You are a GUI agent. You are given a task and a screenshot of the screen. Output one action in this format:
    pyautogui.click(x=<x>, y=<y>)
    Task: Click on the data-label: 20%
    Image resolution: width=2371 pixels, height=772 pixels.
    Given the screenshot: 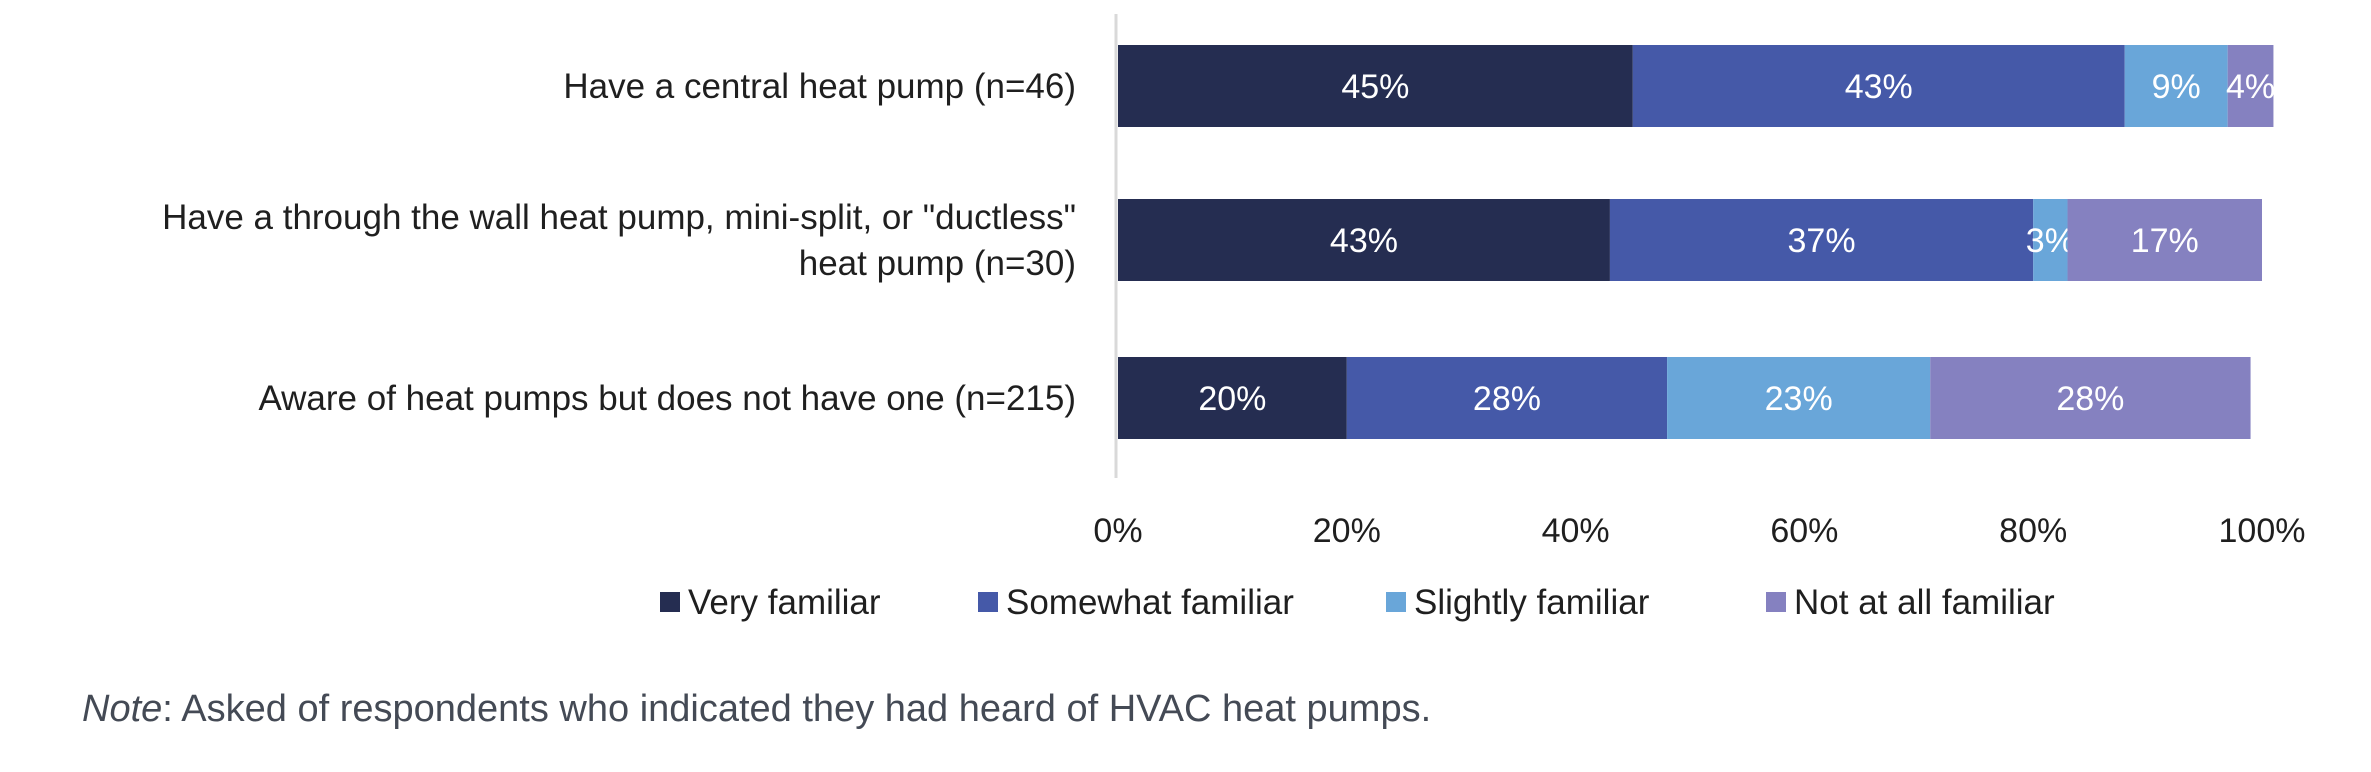 What is the action you would take?
    pyautogui.click(x=1232, y=399)
    